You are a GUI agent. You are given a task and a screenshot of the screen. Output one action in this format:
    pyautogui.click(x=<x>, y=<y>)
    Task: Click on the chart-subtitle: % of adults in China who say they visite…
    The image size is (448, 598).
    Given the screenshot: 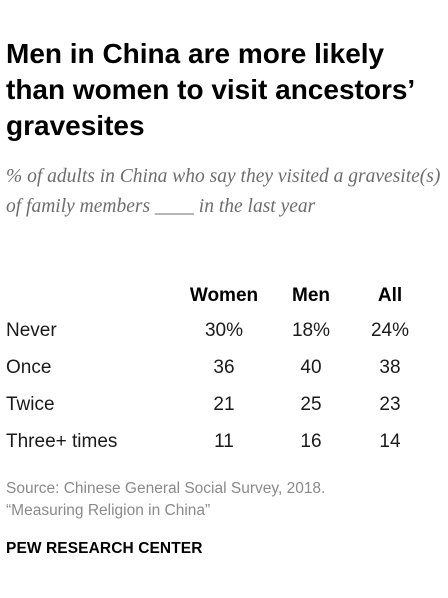 What is the action you would take?
    pyautogui.click(x=223, y=191)
    